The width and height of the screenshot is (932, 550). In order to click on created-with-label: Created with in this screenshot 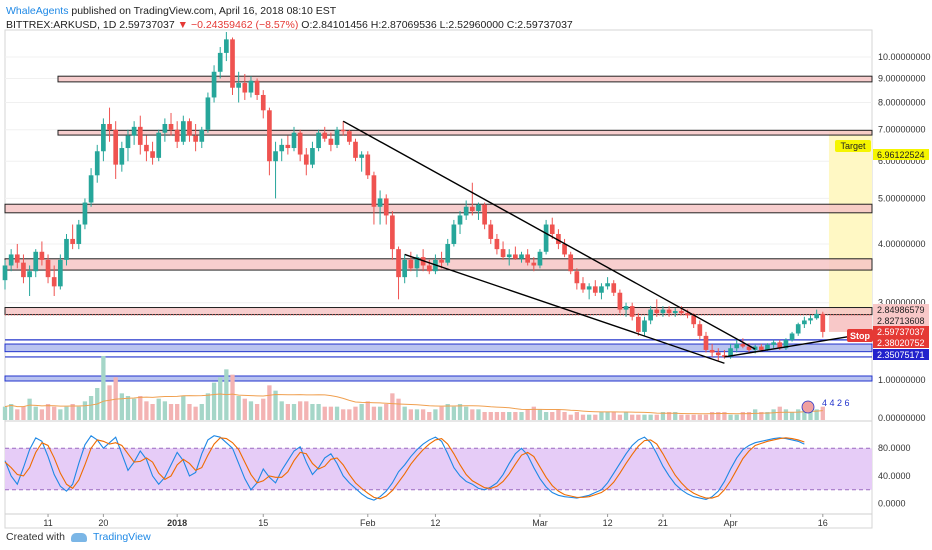, I will do `click(35, 537)`.